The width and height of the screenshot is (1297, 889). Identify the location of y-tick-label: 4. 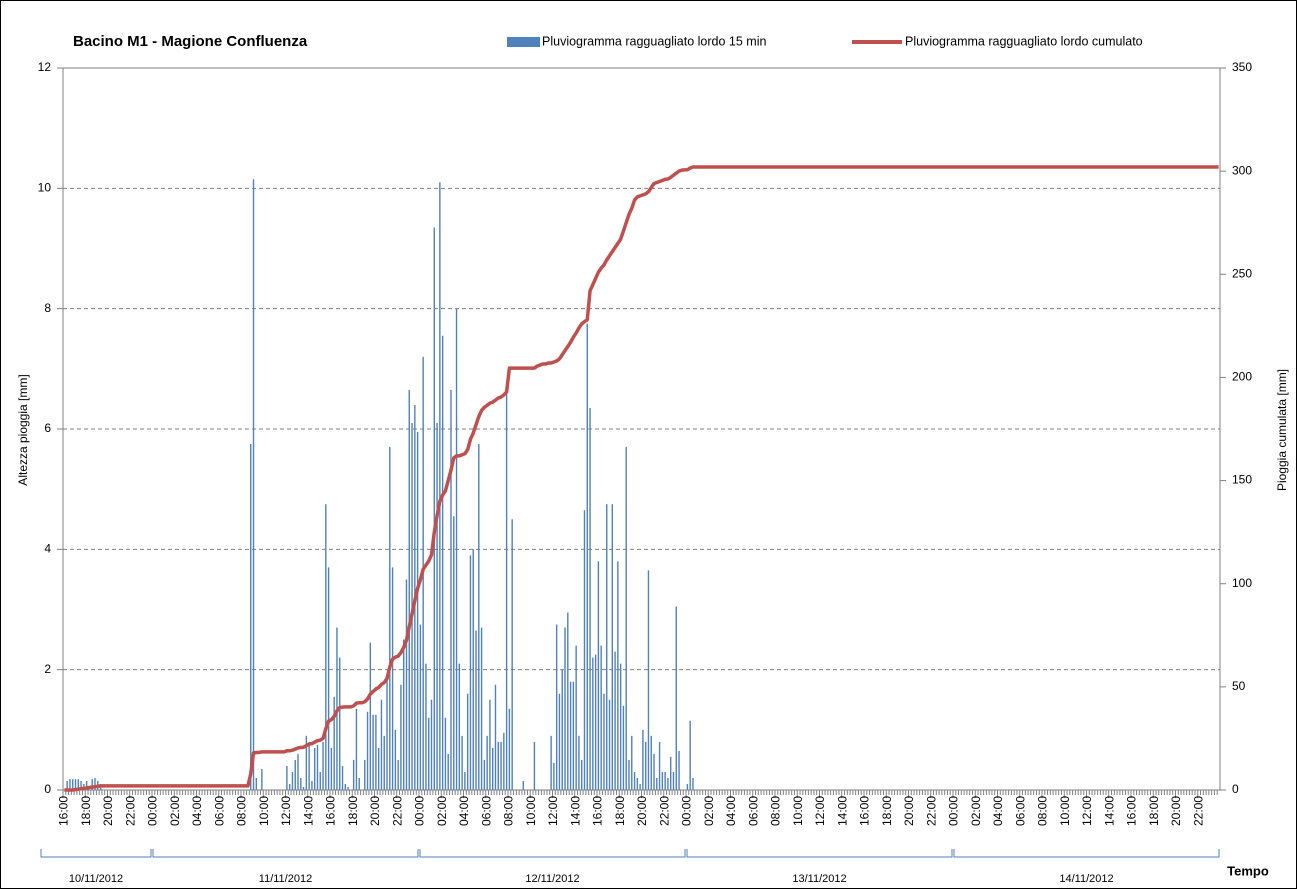
(47, 549).